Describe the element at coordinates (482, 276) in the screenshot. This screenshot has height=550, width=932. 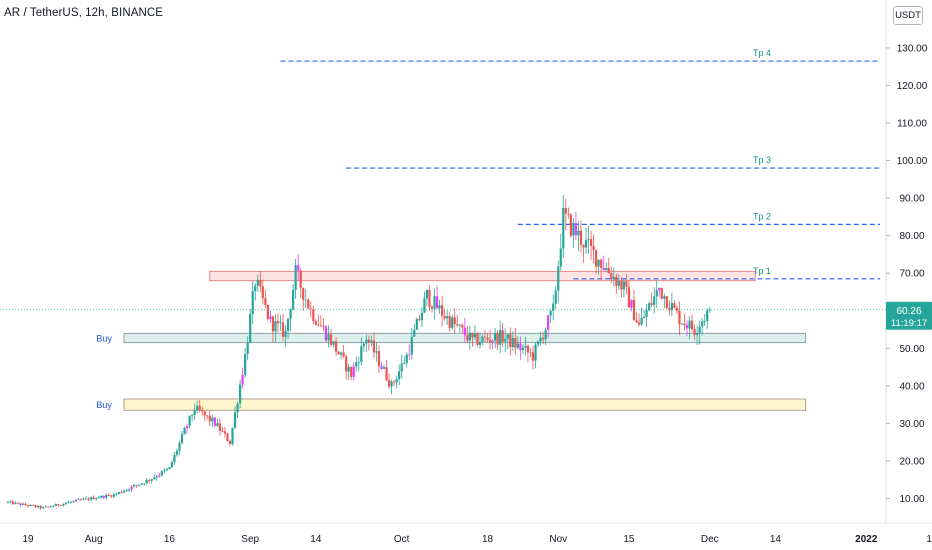
I see `zone-rect` at that location.